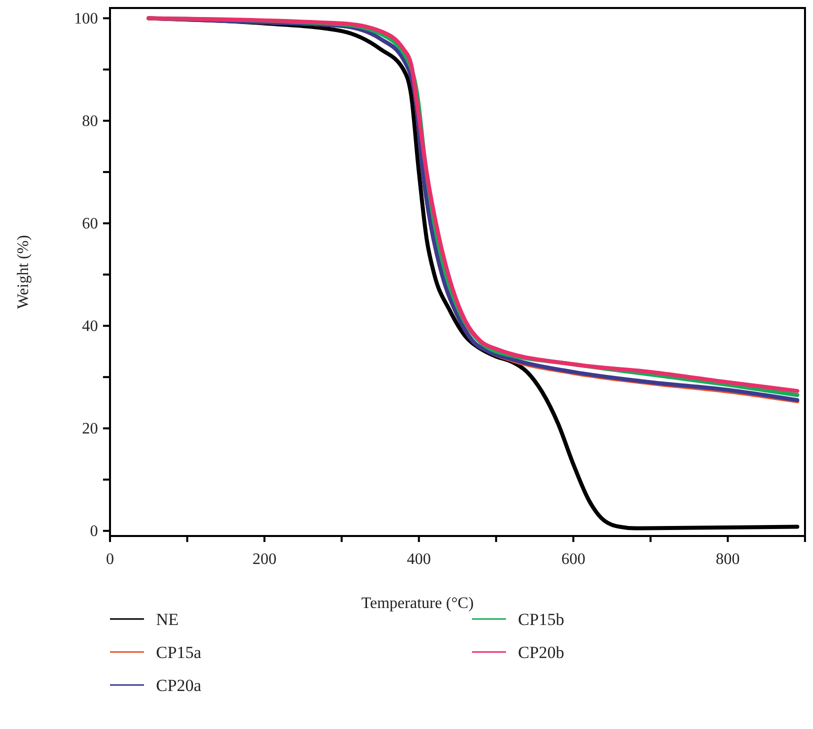  I want to click on y-tick-label: 20, so click(90, 429).